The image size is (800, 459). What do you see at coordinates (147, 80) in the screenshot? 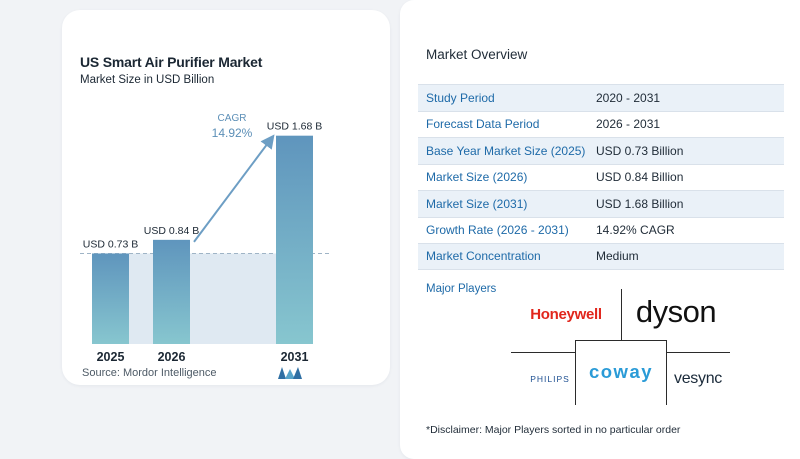
I see `chart-subtitle: Market Size in USD Billion` at bounding box center [147, 80].